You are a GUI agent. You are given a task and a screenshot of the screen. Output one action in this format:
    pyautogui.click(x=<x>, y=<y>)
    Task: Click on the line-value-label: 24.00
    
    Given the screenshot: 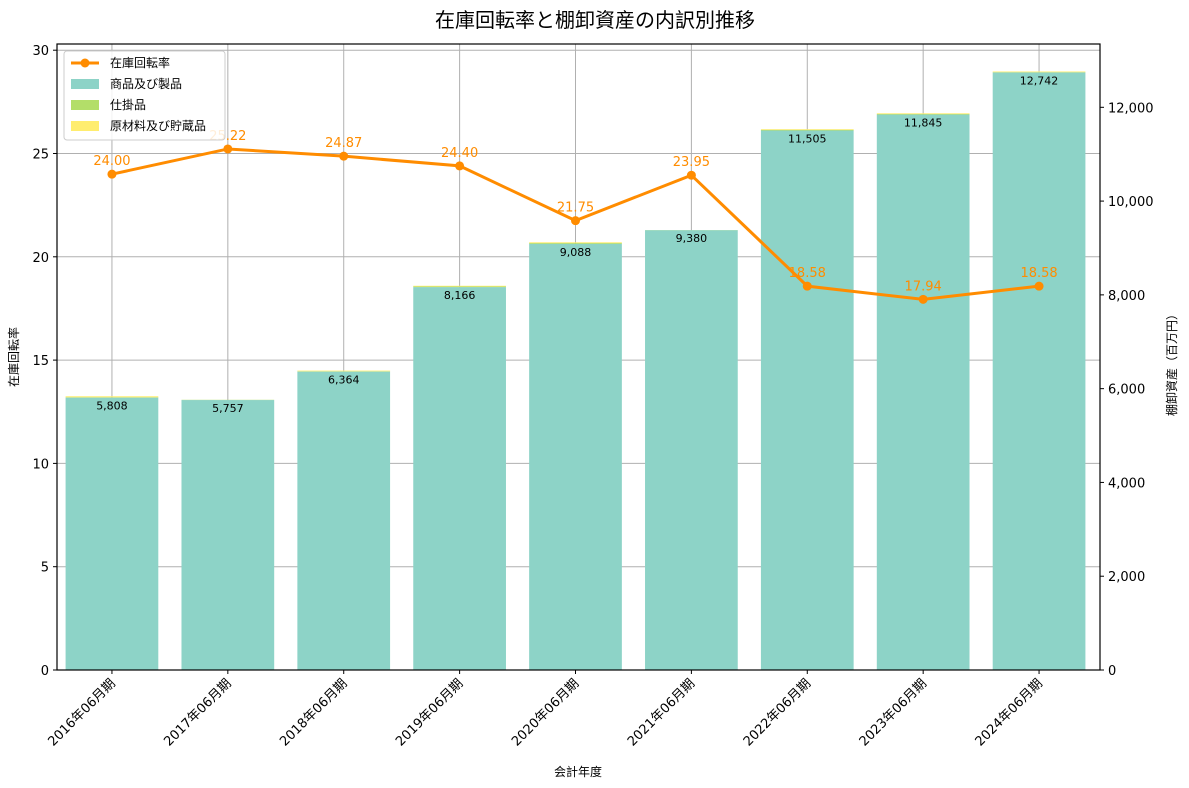 What is the action you would take?
    pyautogui.click(x=111, y=161)
    